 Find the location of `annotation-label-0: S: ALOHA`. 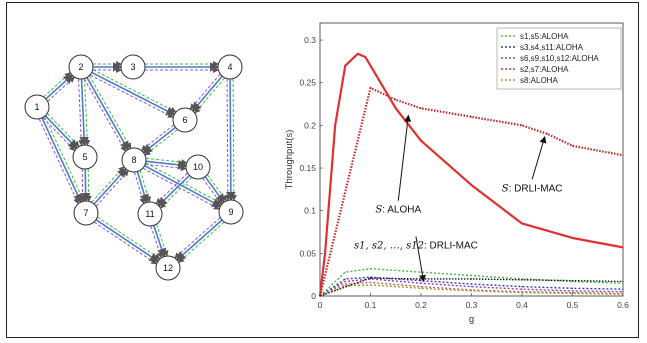

annotation-label-0: S: ALOHA is located at coordinates (398, 210).